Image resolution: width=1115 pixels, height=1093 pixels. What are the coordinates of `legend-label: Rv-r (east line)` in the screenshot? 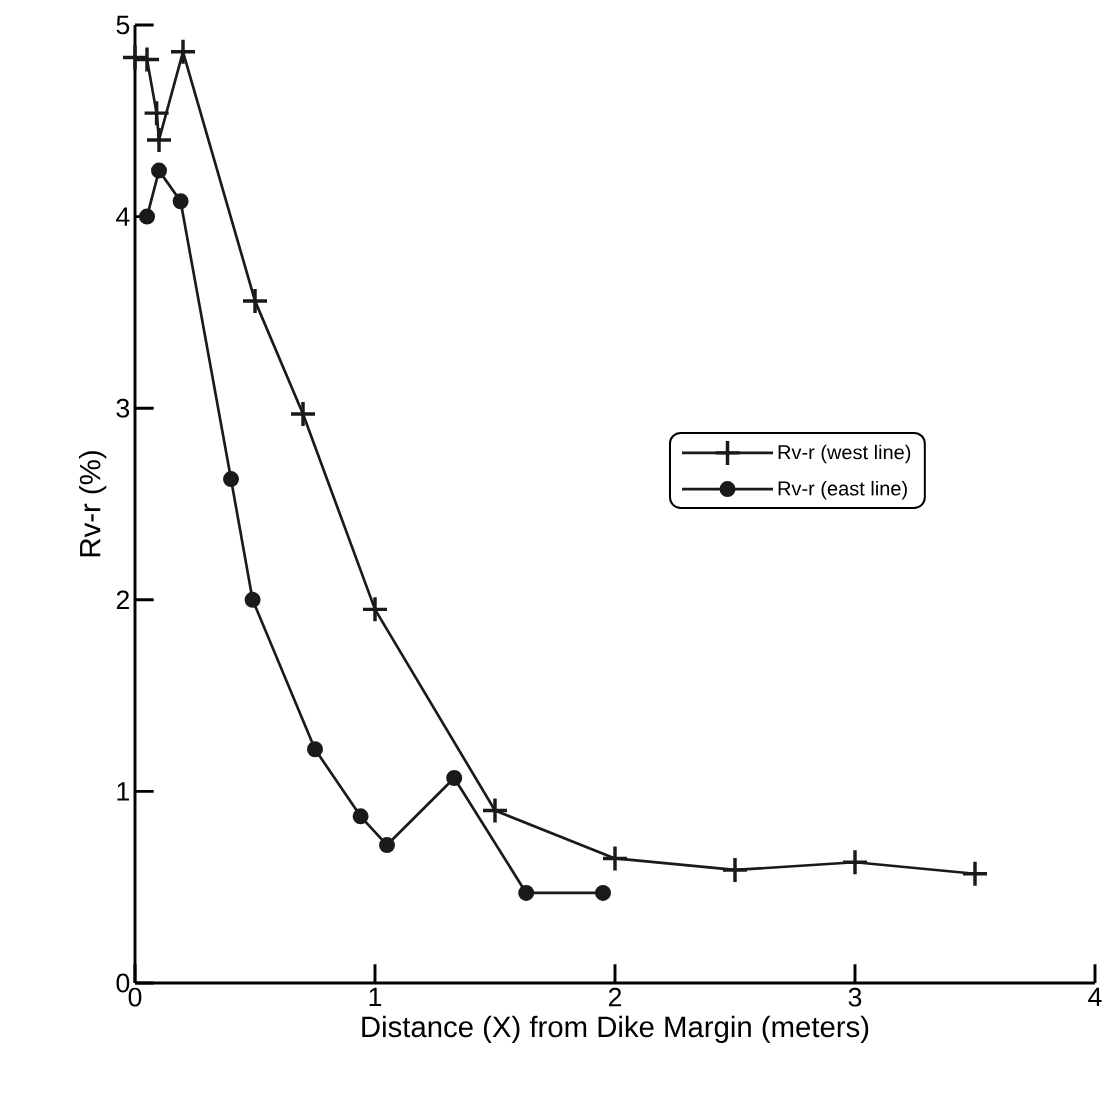 It's located at (842, 490).